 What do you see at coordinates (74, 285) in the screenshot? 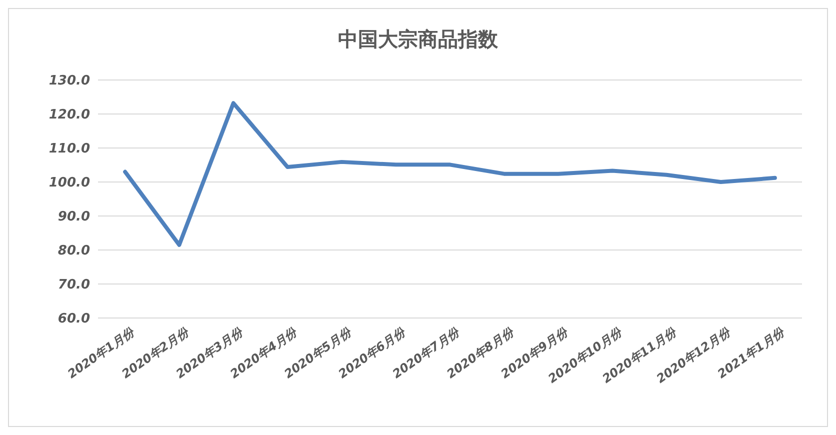
I see `y-tick-label: 70.0` at bounding box center [74, 285].